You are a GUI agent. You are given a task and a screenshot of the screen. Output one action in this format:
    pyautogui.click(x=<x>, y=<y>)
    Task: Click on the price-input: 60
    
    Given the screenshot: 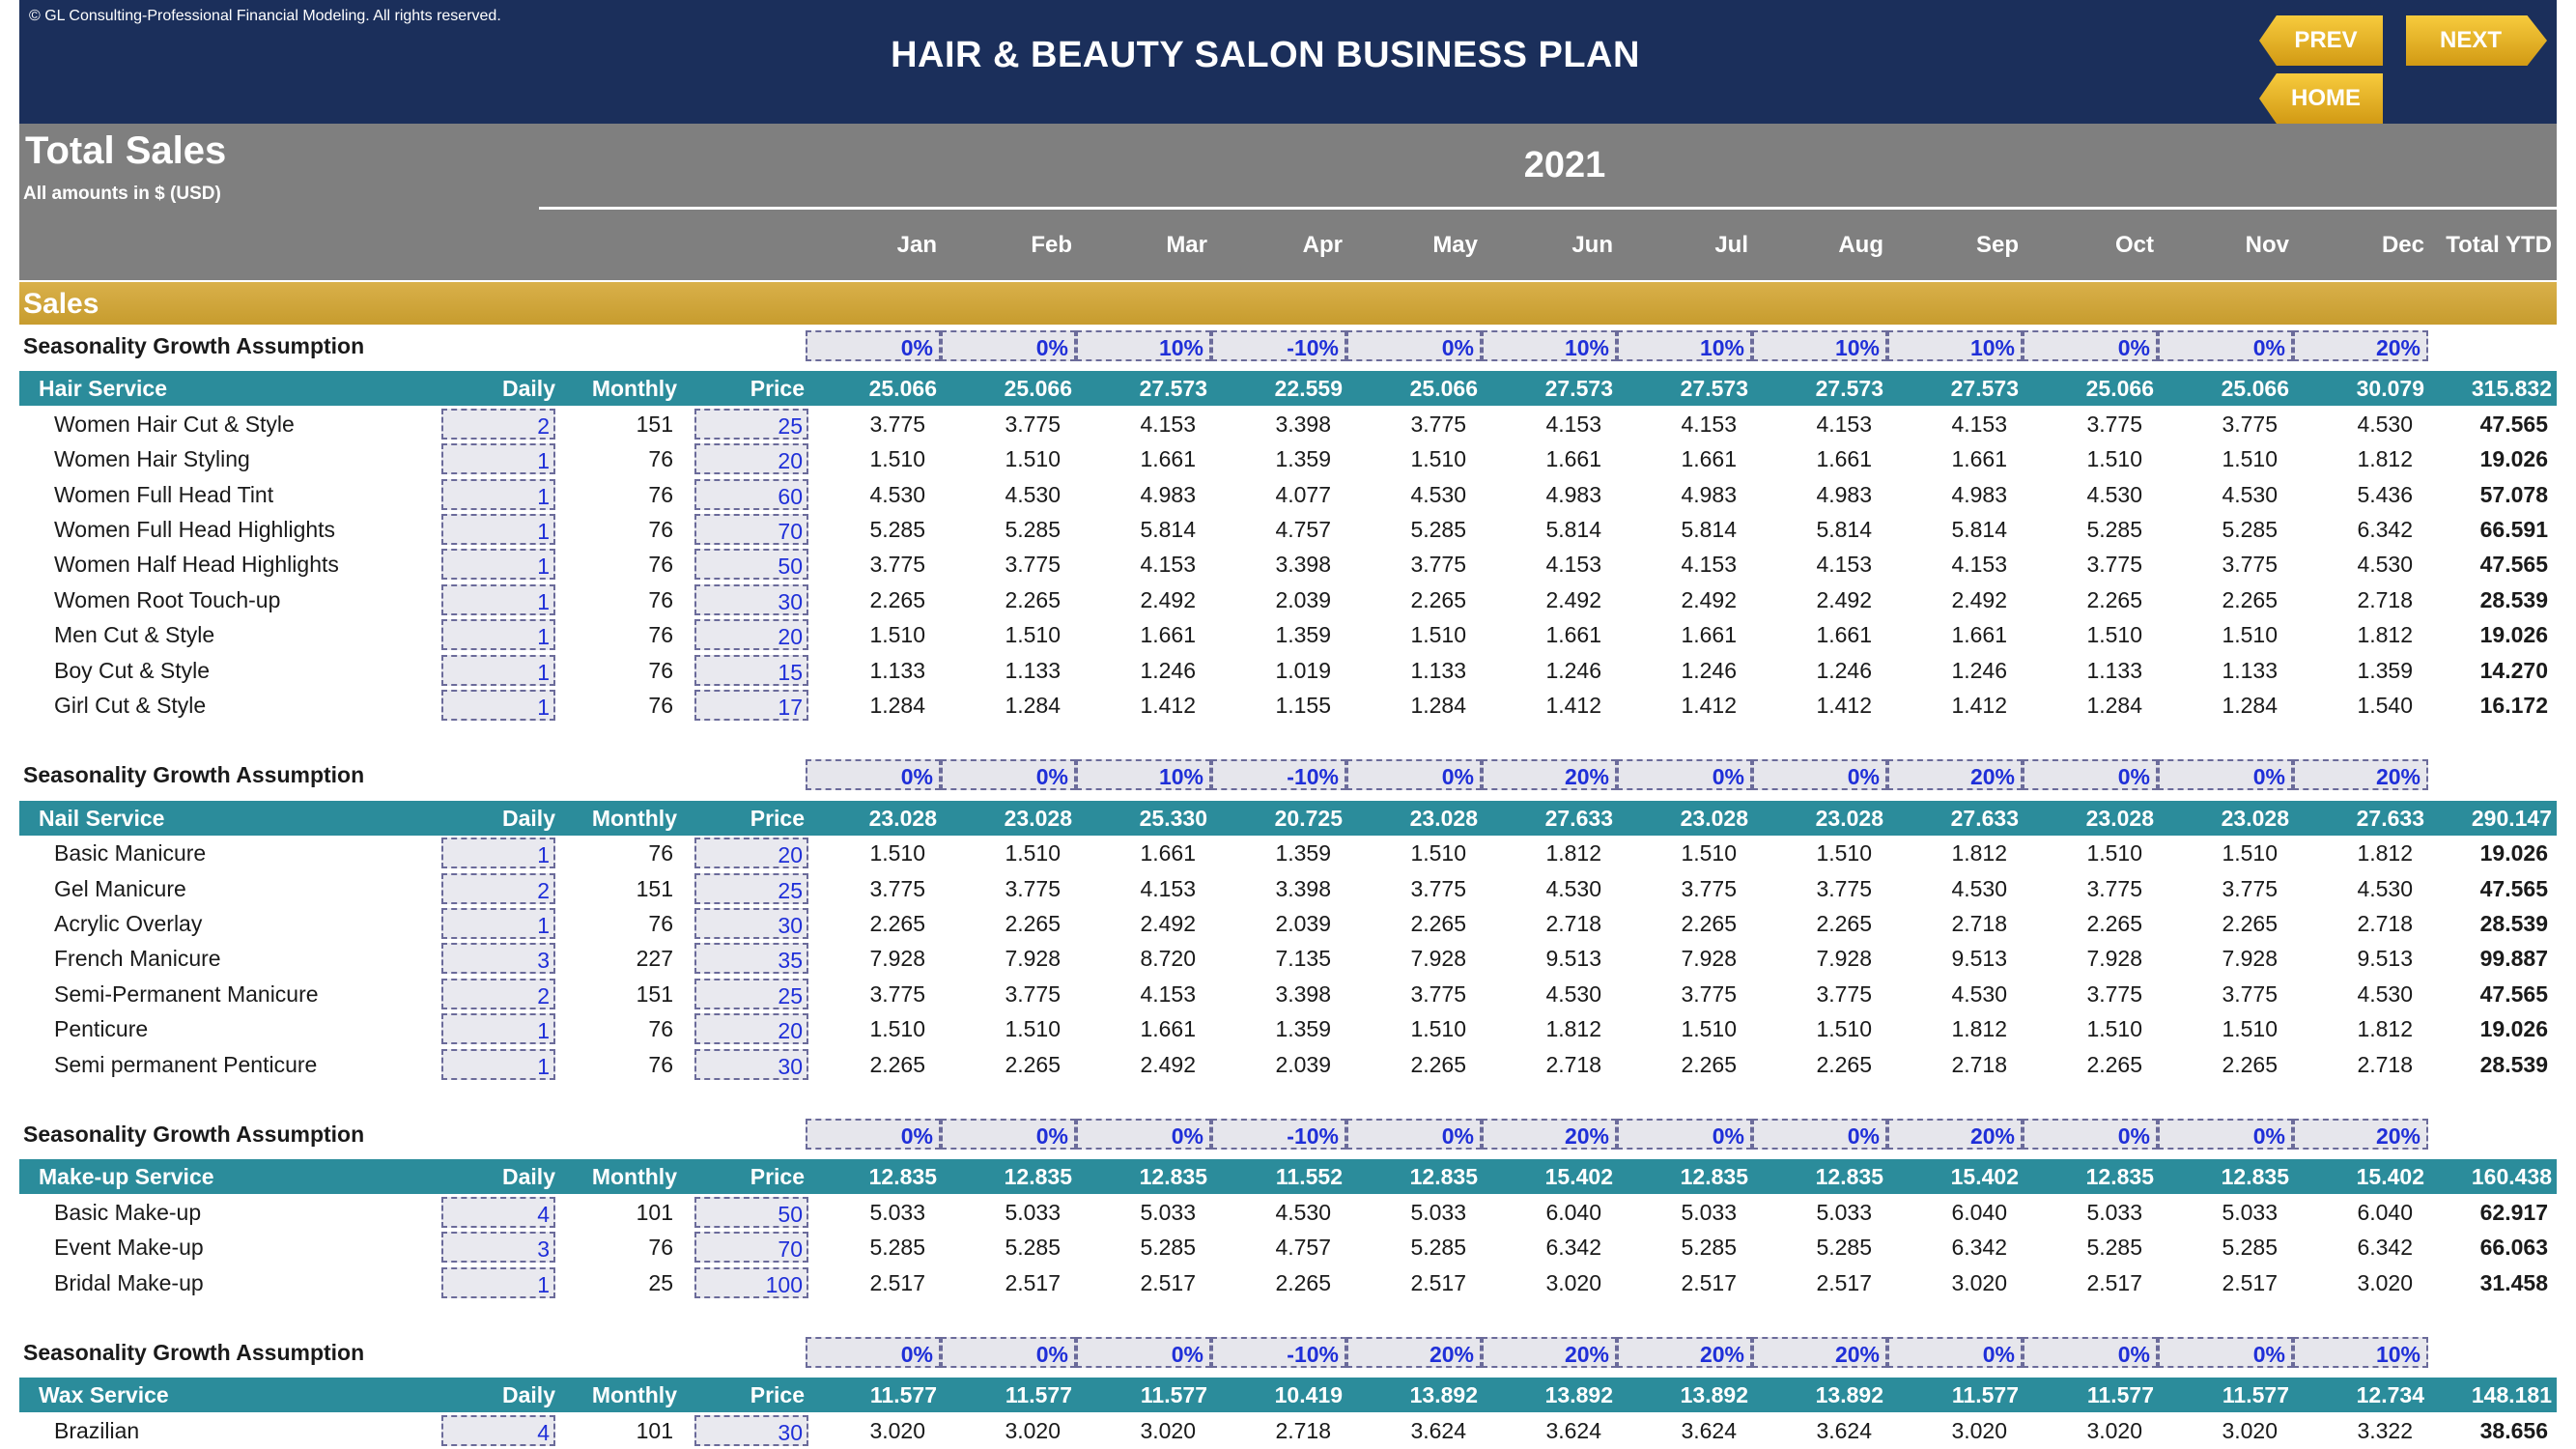 What is the action you would take?
    pyautogui.click(x=751, y=494)
    